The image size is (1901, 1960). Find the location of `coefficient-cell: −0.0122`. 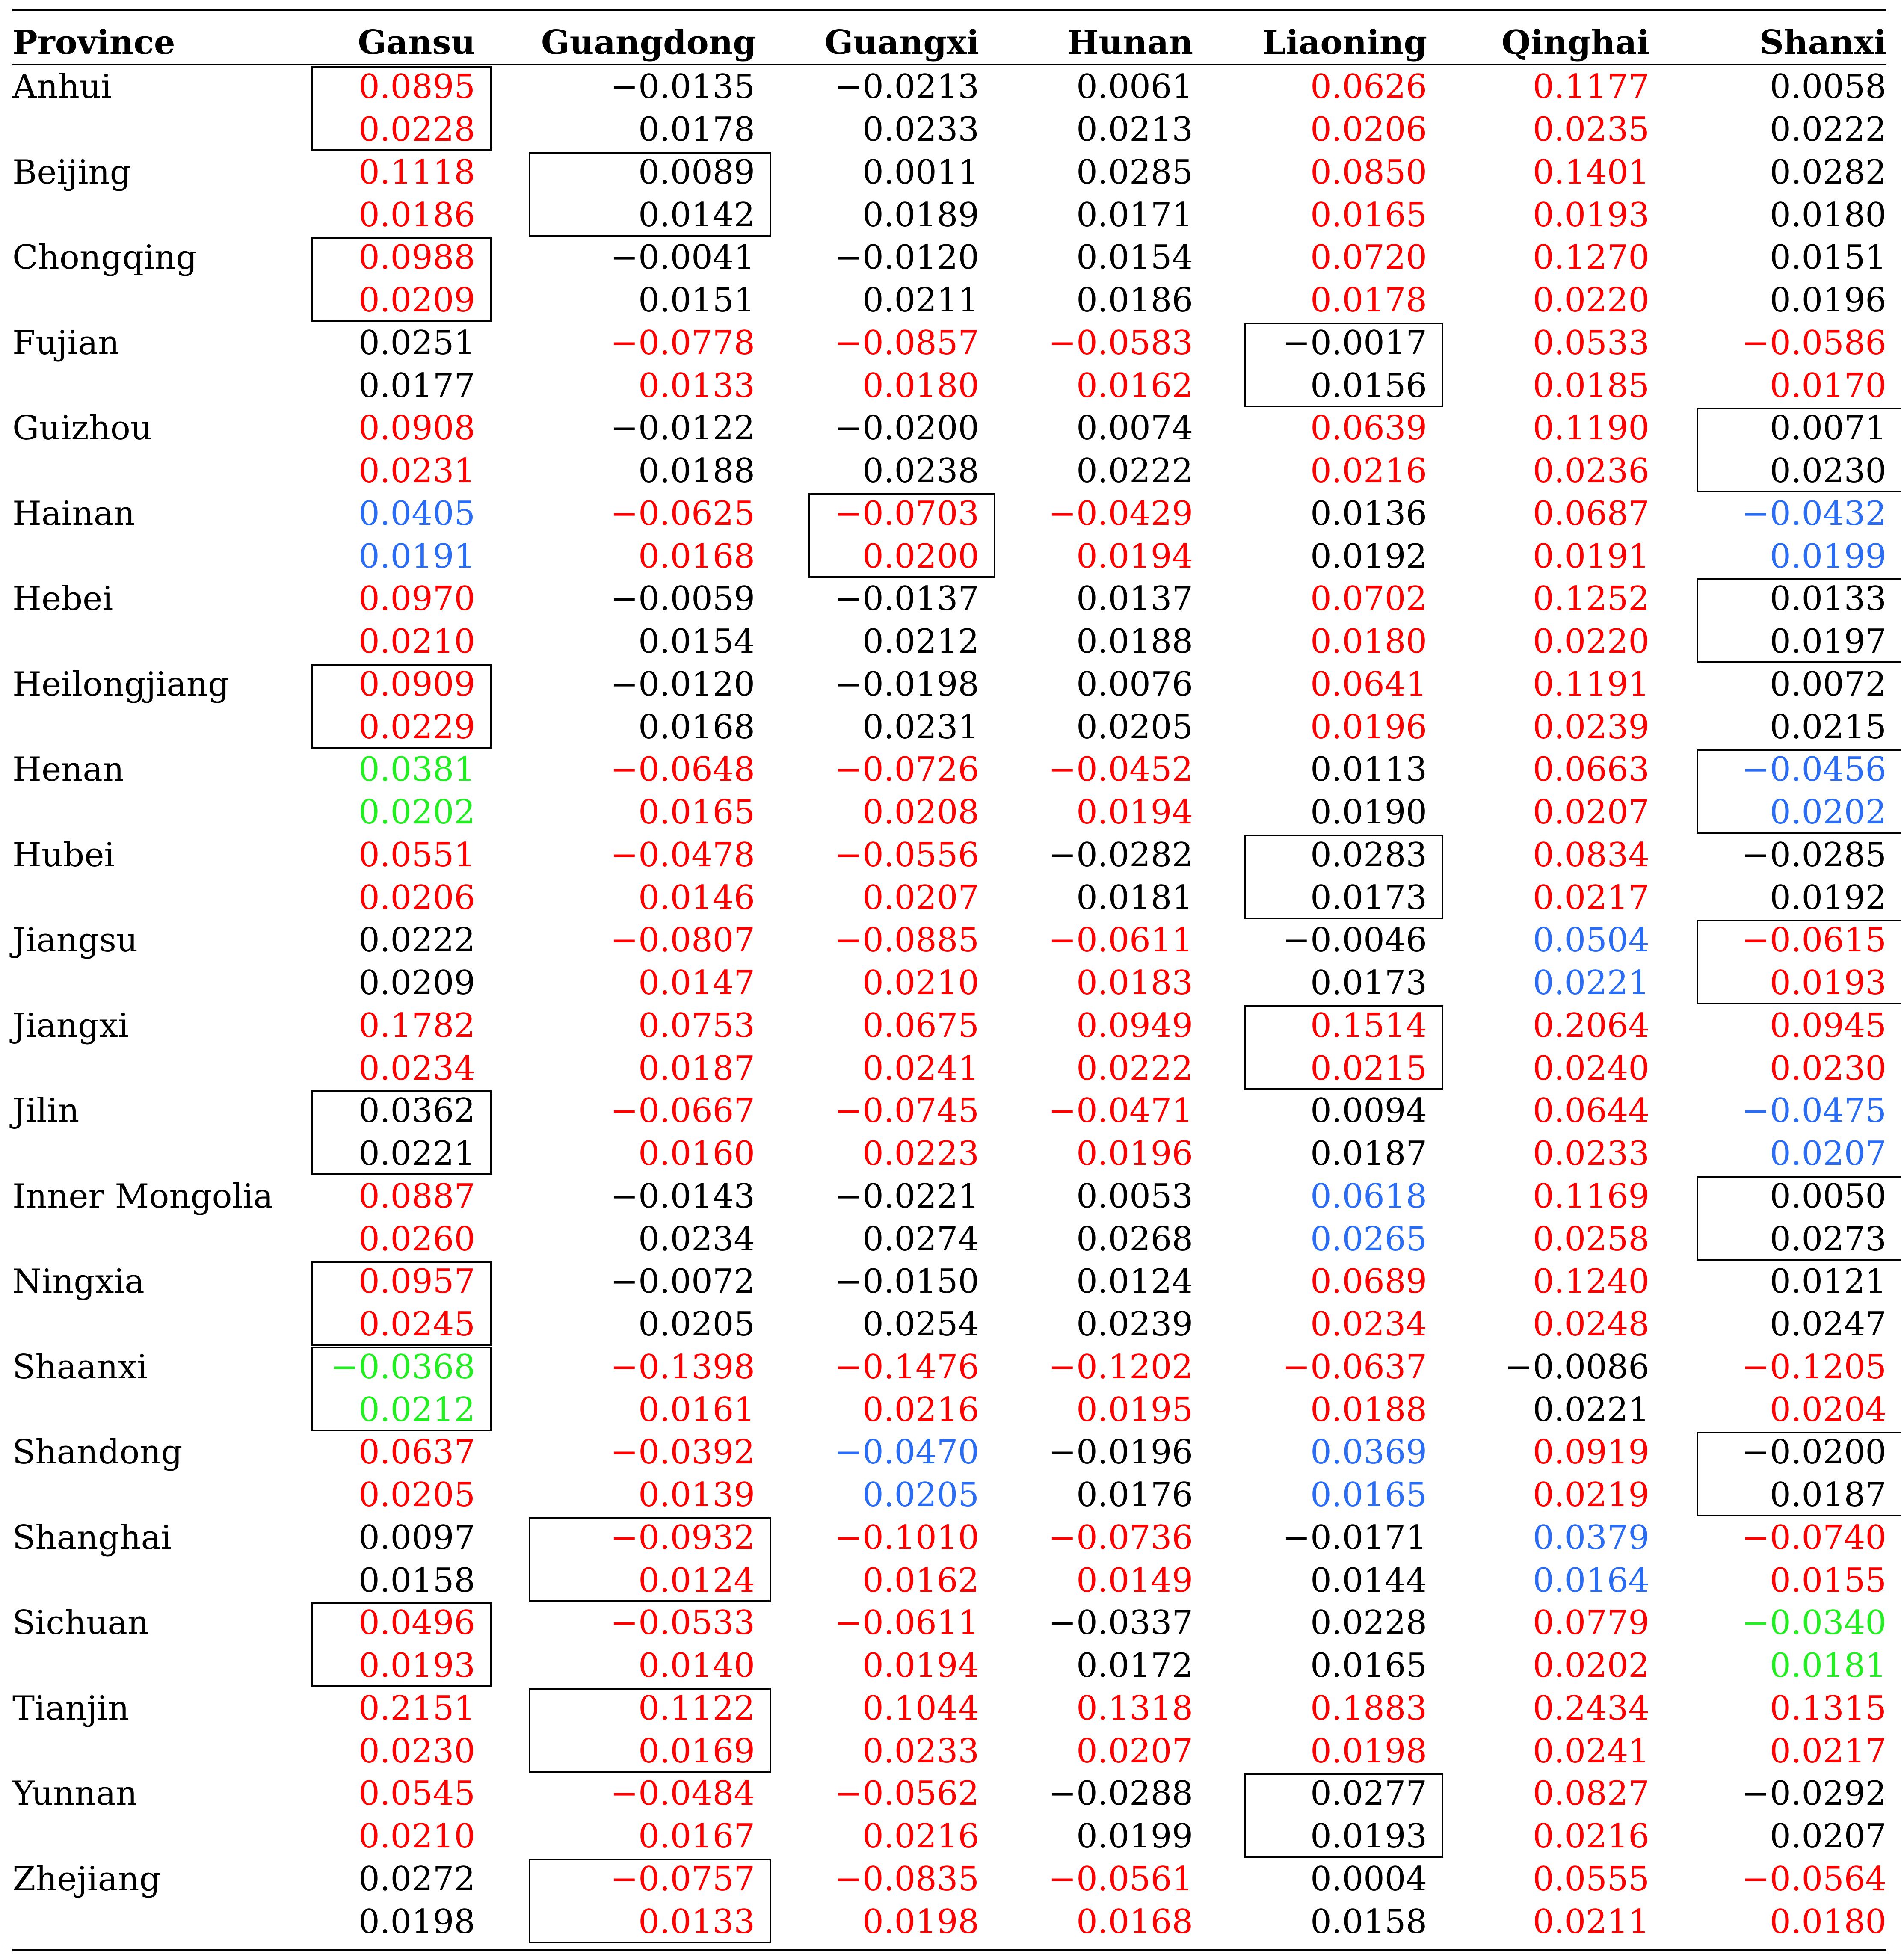

coefficient-cell: −0.0122 is located at coordinates (682, 428).